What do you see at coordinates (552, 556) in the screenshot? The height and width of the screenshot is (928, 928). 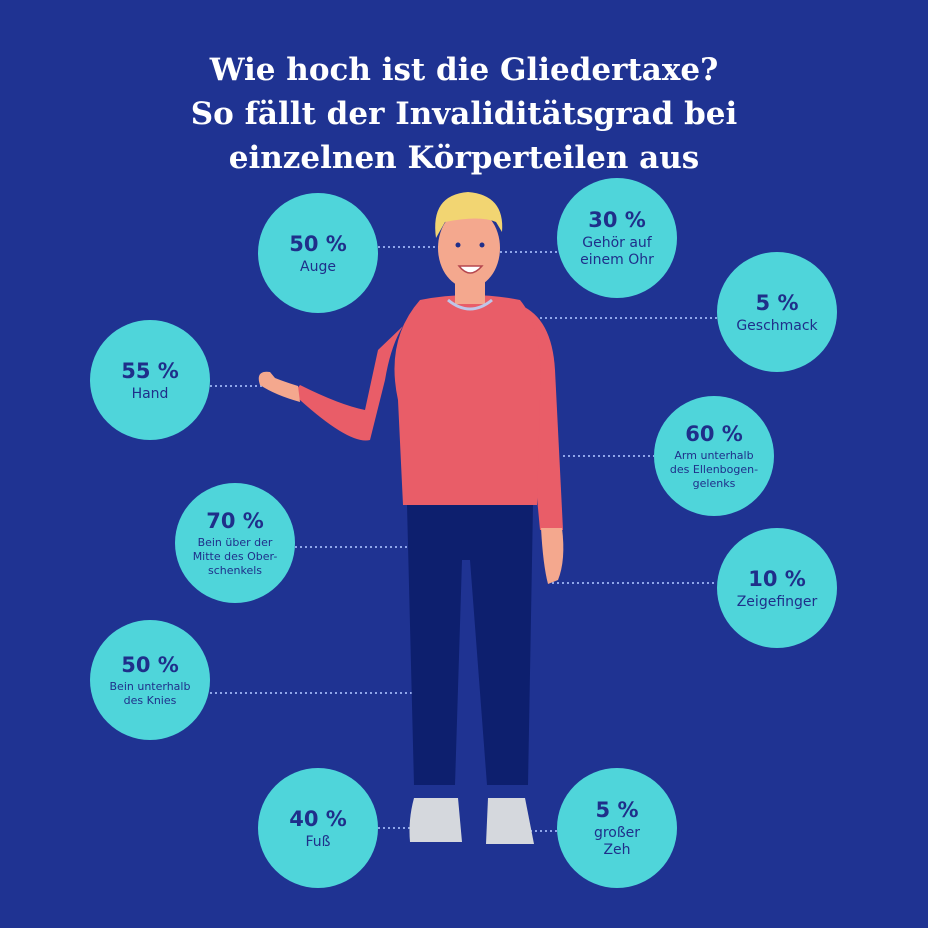 I see `right-hand` at bounding box center [552, 556].